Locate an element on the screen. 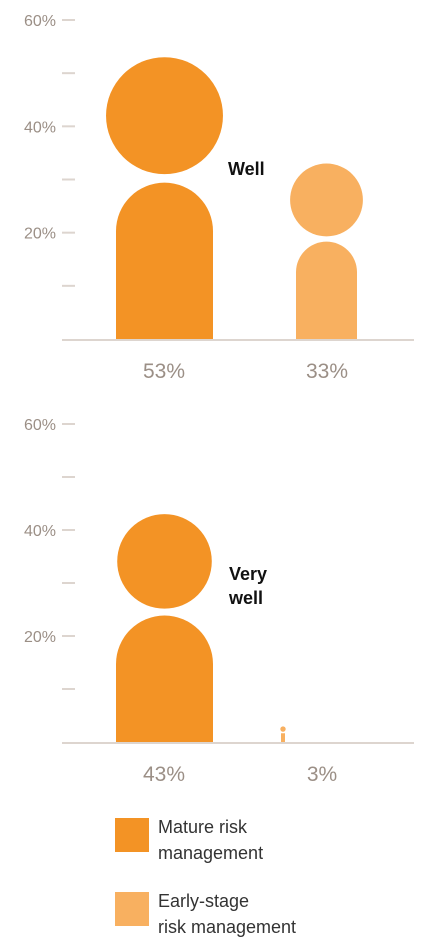  value-label-early-stage: 3% is located at coordinates (322, 774).